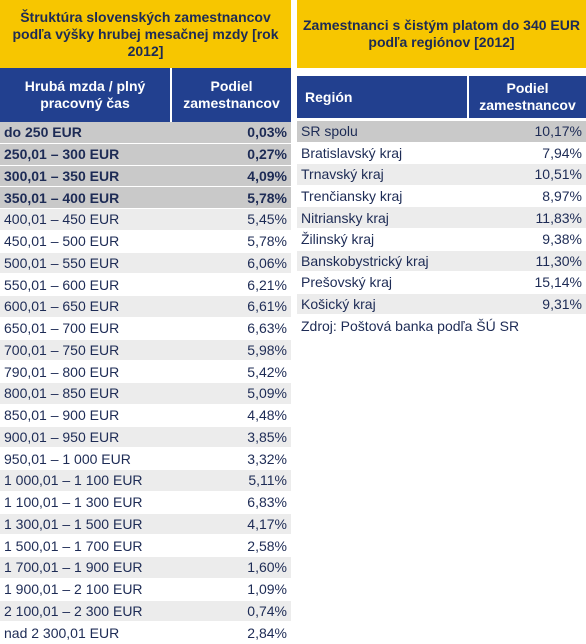 The height and width of the screenshot is (644, 586). Describe the element at coordinates (231, 394) in the screenshot. I see `left-value: 5,09%` at that location.